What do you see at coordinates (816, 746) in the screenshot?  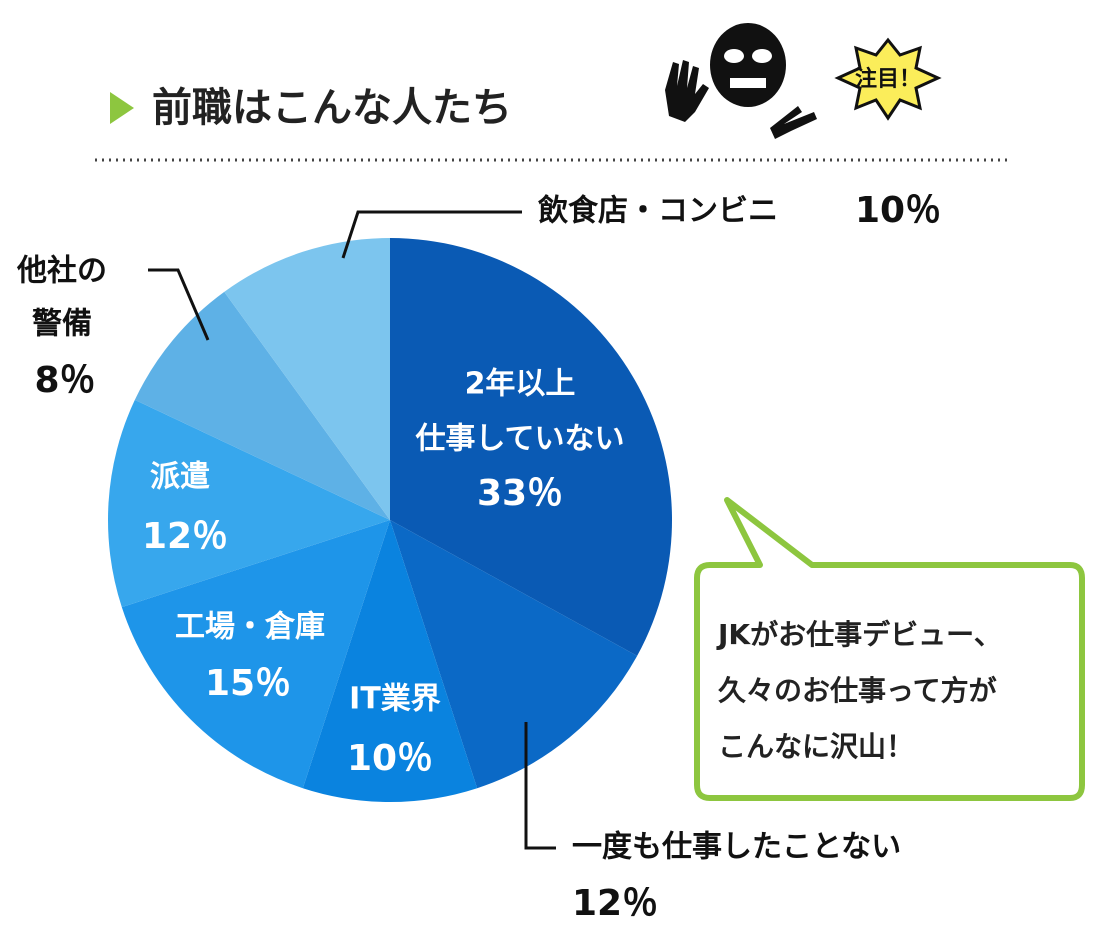 I see `note-line: こんなに沢山！` at bounding box center [816, 746].